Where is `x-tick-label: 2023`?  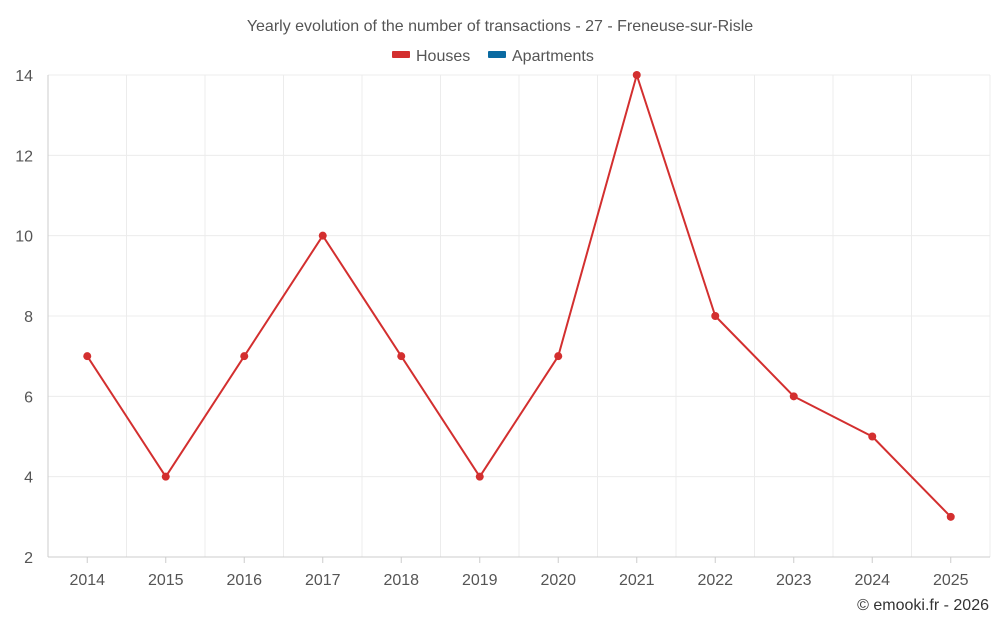
x-tick-label: 2023 is located at coordinates (794, 580).